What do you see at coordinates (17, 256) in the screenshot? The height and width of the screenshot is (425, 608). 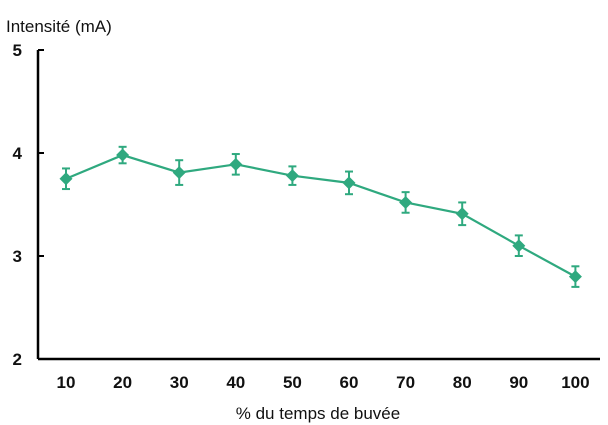 I see `y-tick-label: 3` at bounding box center [17, 256].